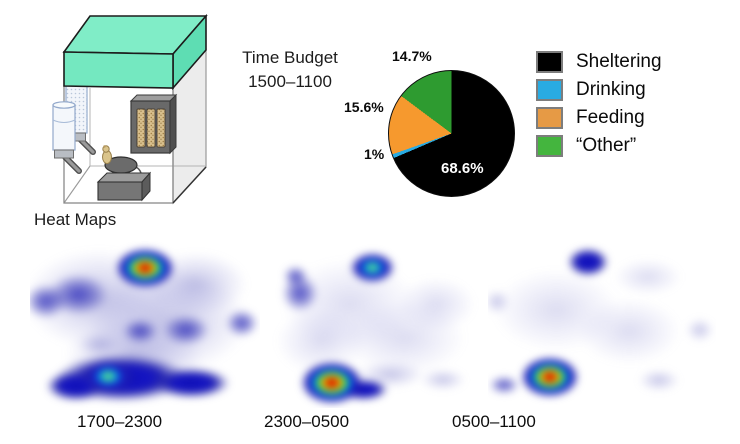 This screenshot has height=444, width=740. Describe the element at coordinates (374, 154) in the screenshot. I see `pie-label-drinking: 1%` at that location.